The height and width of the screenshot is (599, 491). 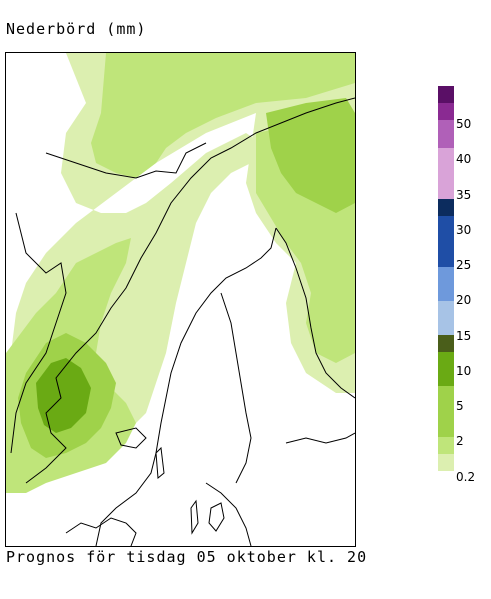 I want to click on legend-label: 40, so click(x=464, y=159).